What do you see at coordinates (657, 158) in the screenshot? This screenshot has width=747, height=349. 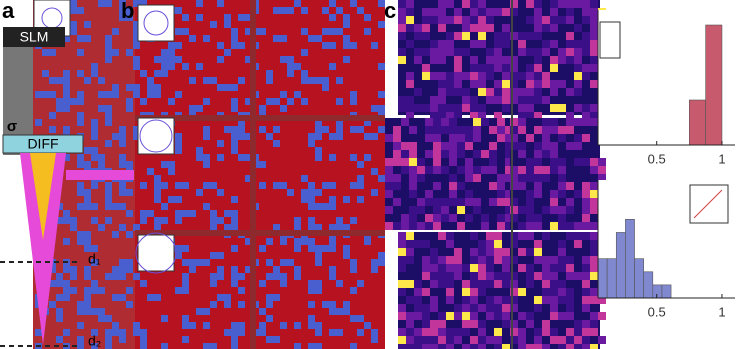 I see `x-tick-label: 0.5` at bounding box center [657, 158].